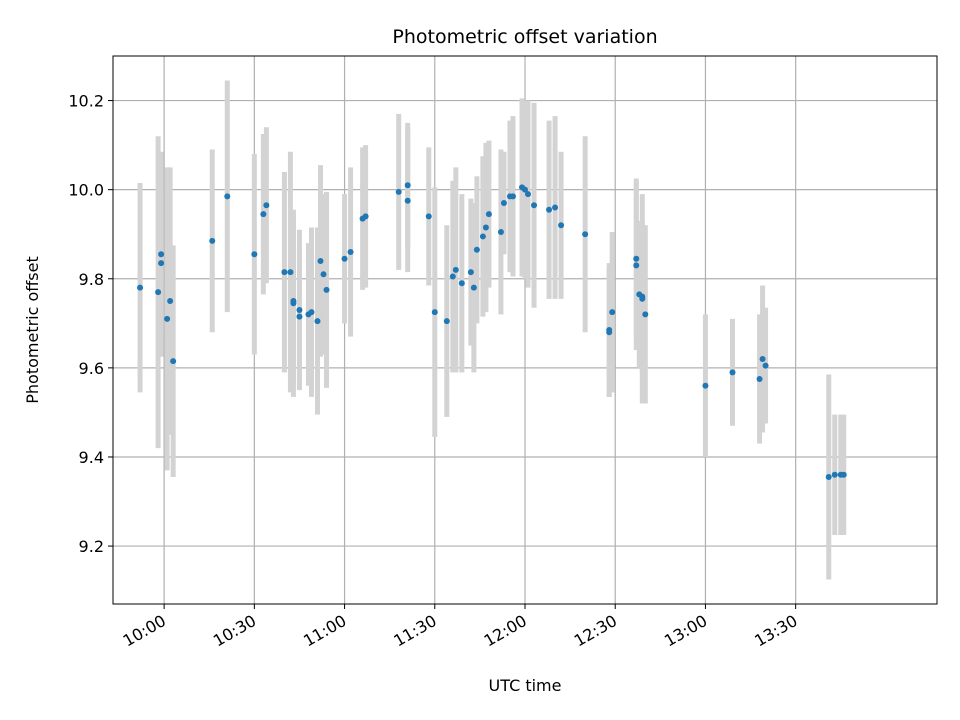 The image size is (960, 720). I want to click on y-tick-label: 9.4, so click(91, 457).